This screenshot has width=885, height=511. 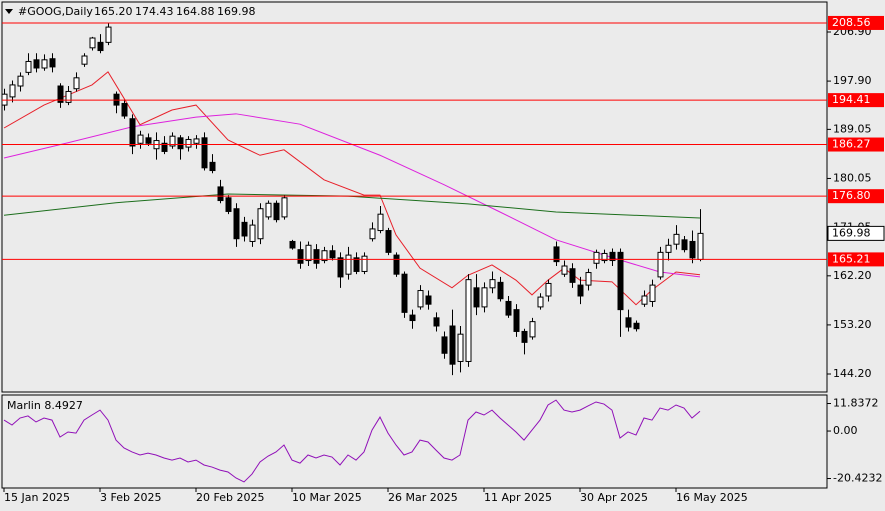 I want to click on y-tick-label: 197.90, so click(x=852, y=80).